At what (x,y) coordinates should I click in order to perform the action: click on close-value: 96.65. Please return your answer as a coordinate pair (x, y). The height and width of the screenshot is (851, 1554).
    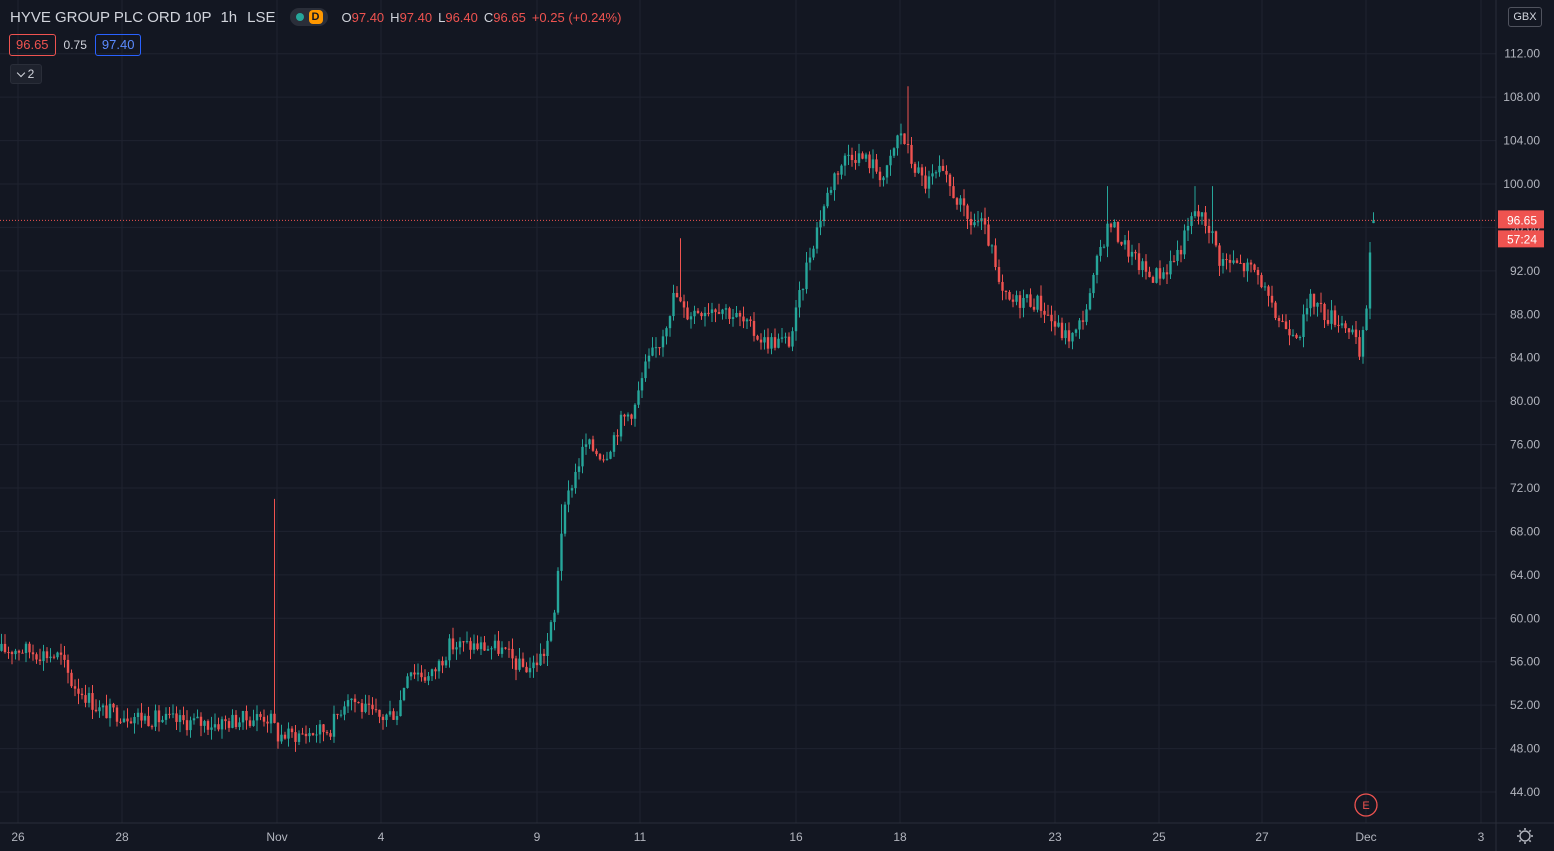
    Looking at the image, I should click on (509, 17).